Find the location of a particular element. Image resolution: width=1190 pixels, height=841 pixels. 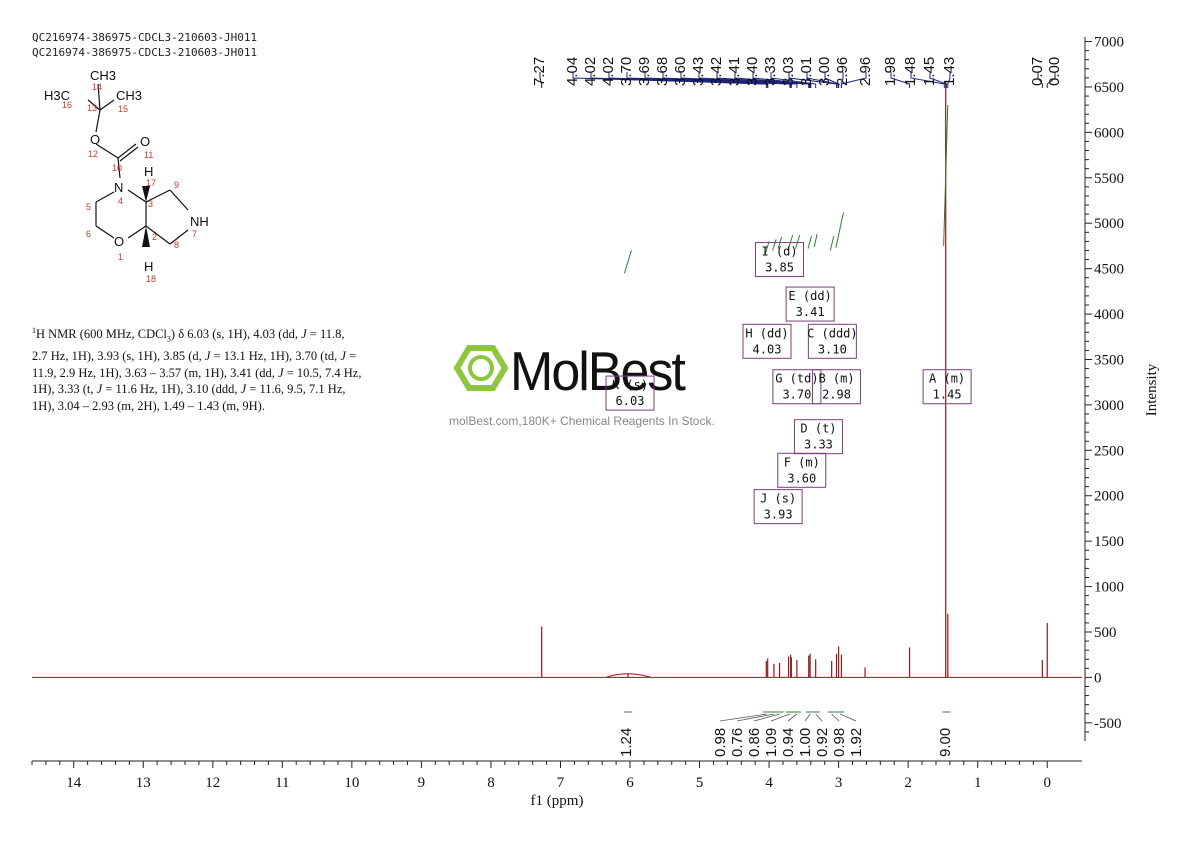

peak-label: 3.43 is located at coordinates (698, 71).